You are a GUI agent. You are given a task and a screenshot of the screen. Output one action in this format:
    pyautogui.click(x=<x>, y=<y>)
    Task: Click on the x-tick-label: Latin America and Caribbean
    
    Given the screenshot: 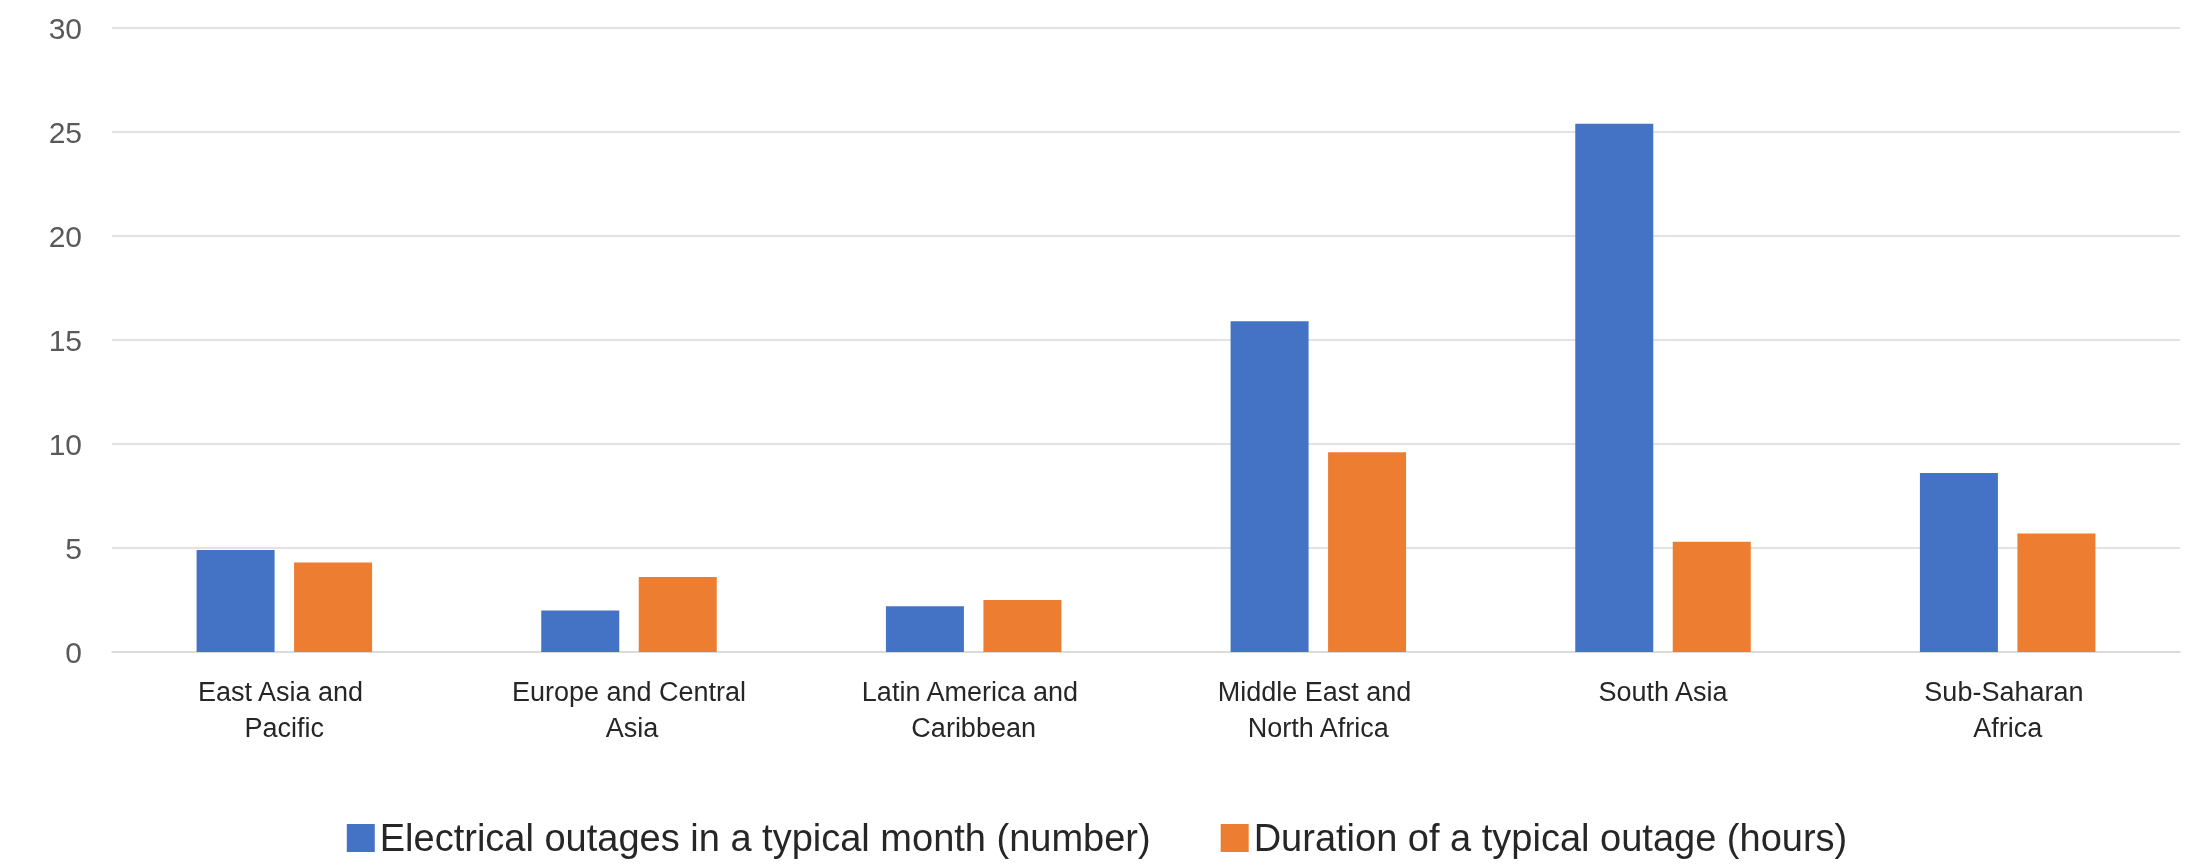 What is the action you would take?
    pyautogui.click(x=973, y=710)
    